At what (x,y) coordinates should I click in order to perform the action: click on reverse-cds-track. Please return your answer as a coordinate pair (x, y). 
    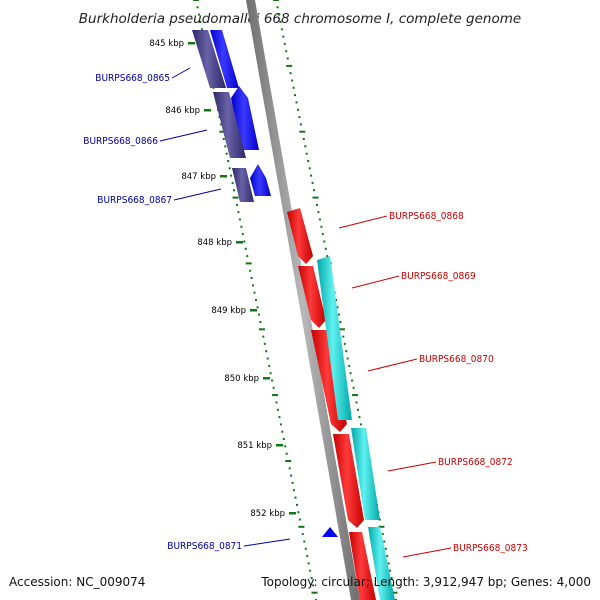
    Looking at the image, I should click on (331, 404).